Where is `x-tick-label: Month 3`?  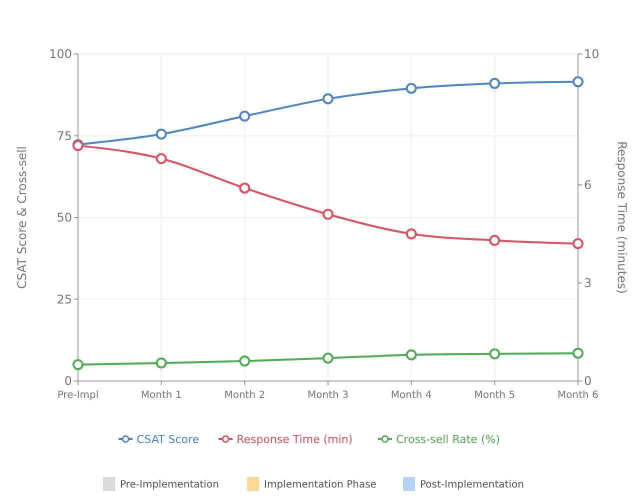 x-tick-label: Month 3 is located at coordinates (328, 395).